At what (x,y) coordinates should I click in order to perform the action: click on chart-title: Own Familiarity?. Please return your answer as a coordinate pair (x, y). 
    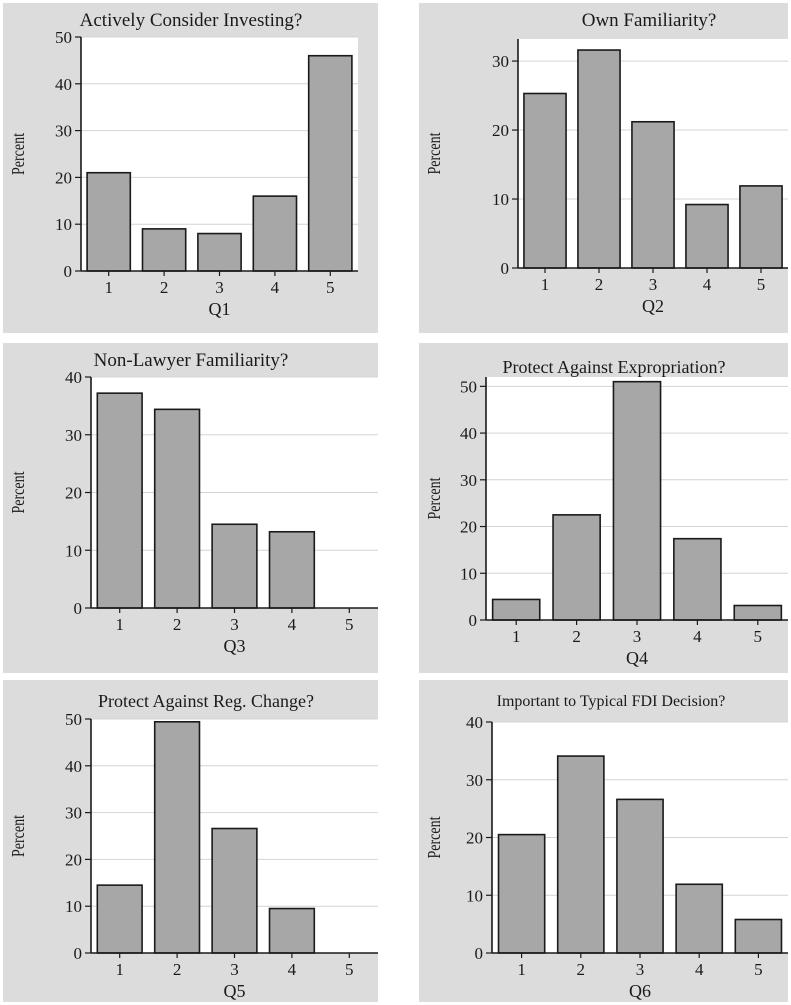
    Looking at the image, I should click on (649, 20).